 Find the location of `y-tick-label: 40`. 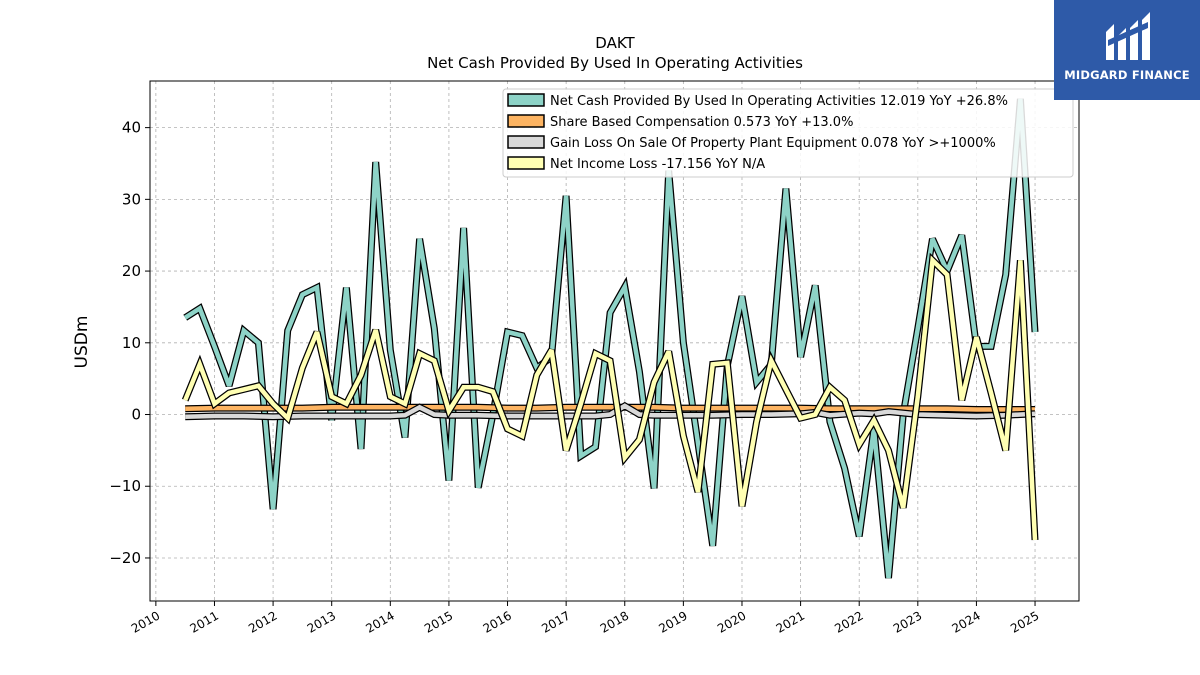

y-tick-label: 40 is located at coordinates (131, 128).